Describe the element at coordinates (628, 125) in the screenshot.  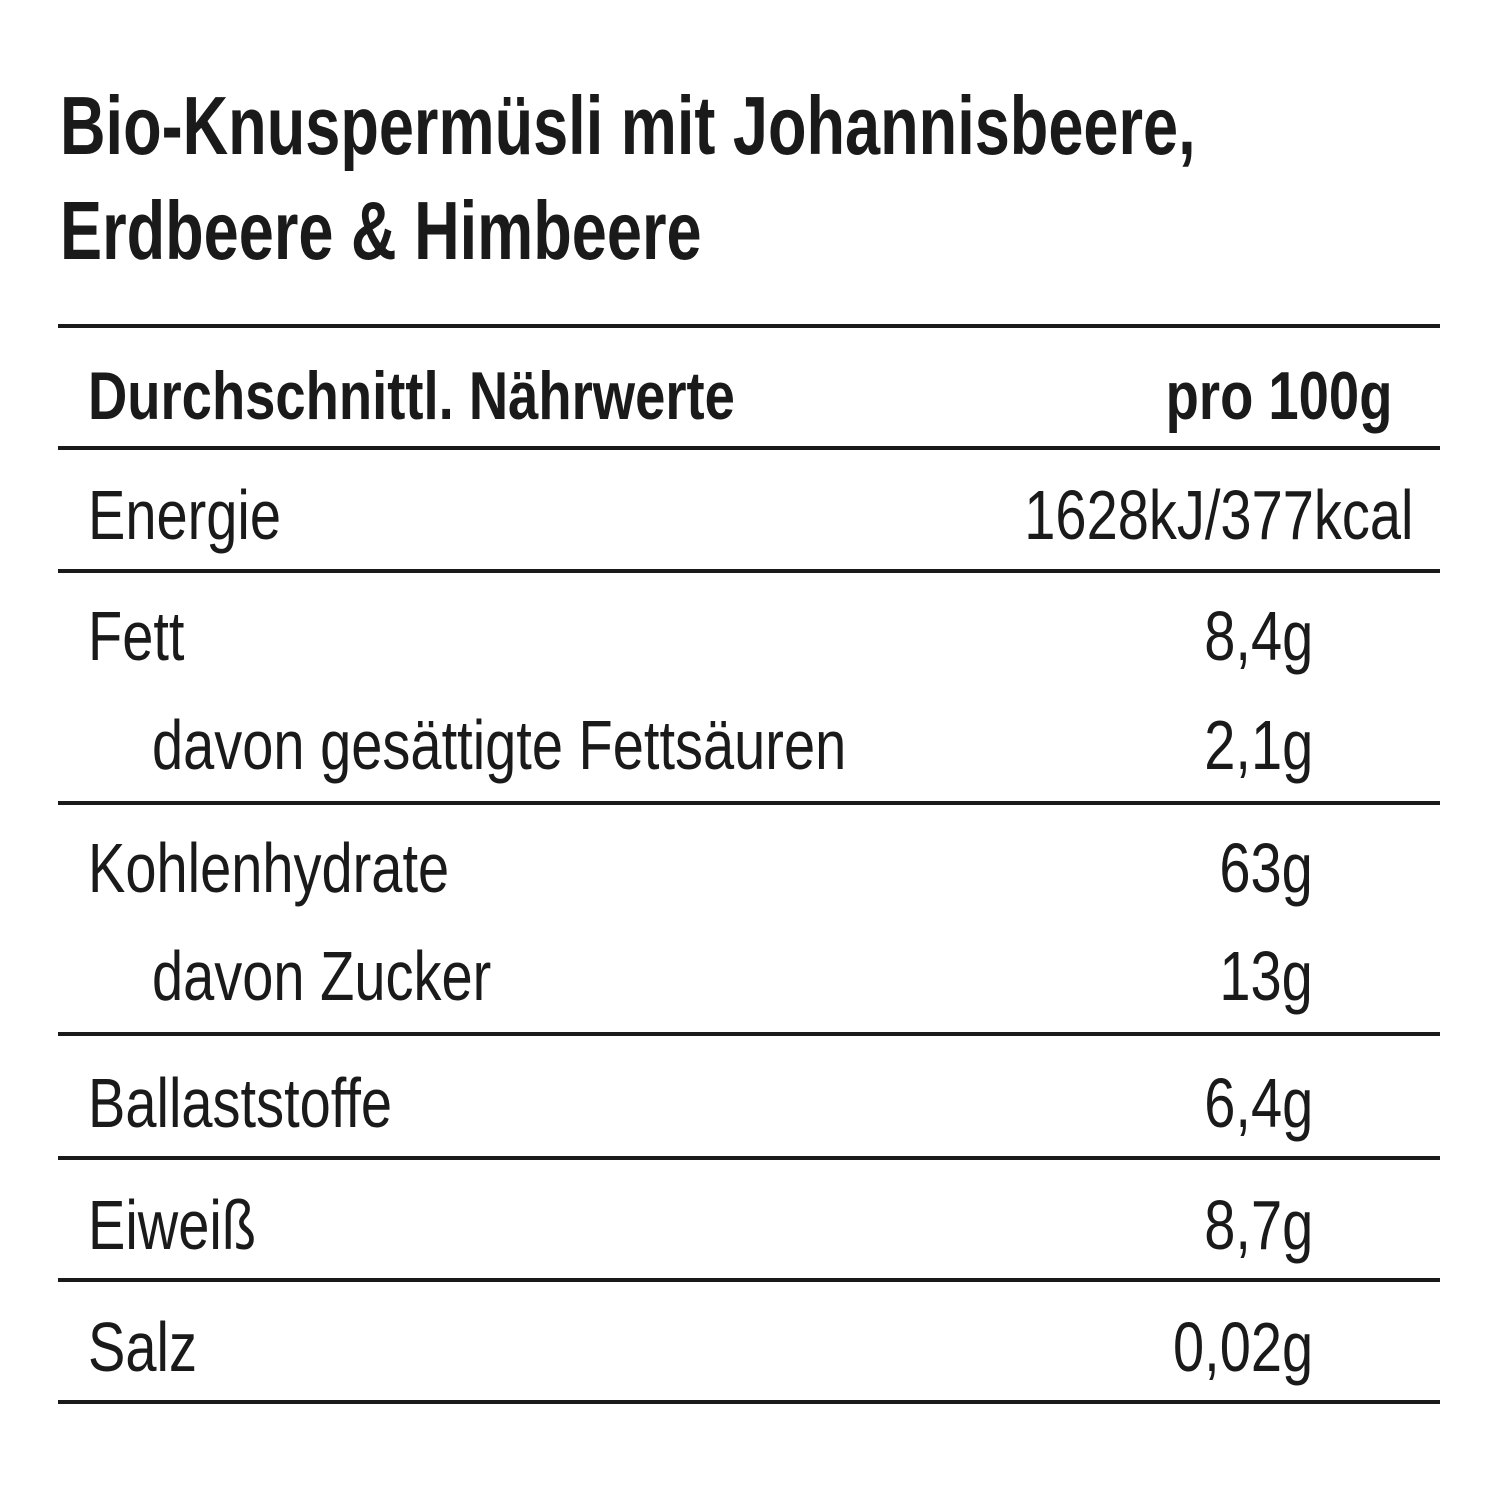
I see `product-title-line1: Bio-Knuspermüsli mit Johannisbeere,` at that location.